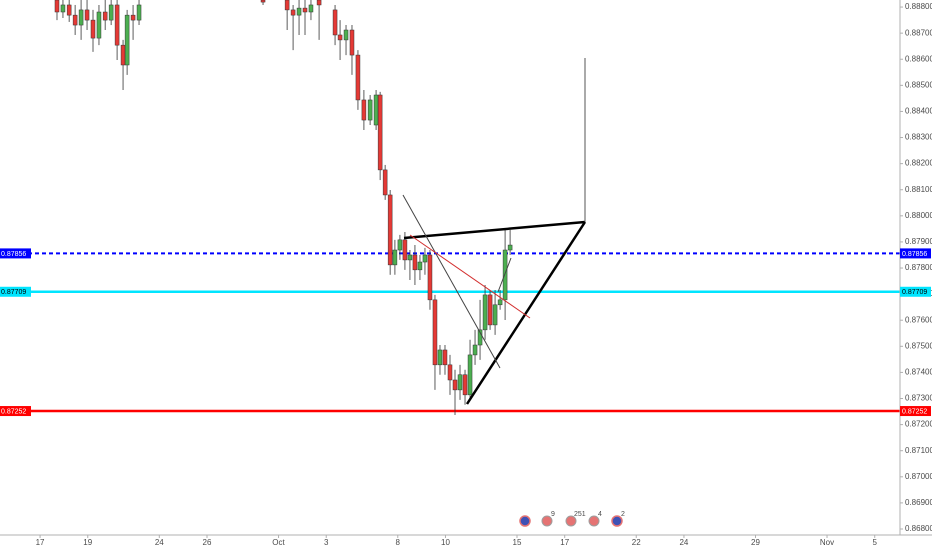 Image resolution: width=932 pixels, height=550 pixels. I want to click on y-tick-label: 0.87100, so click(918, 450).